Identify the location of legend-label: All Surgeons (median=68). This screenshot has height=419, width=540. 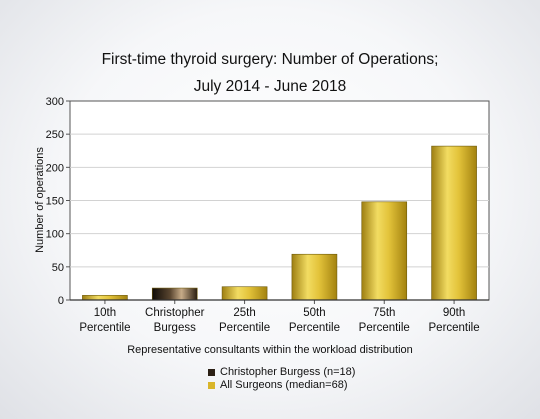
(284, 385).